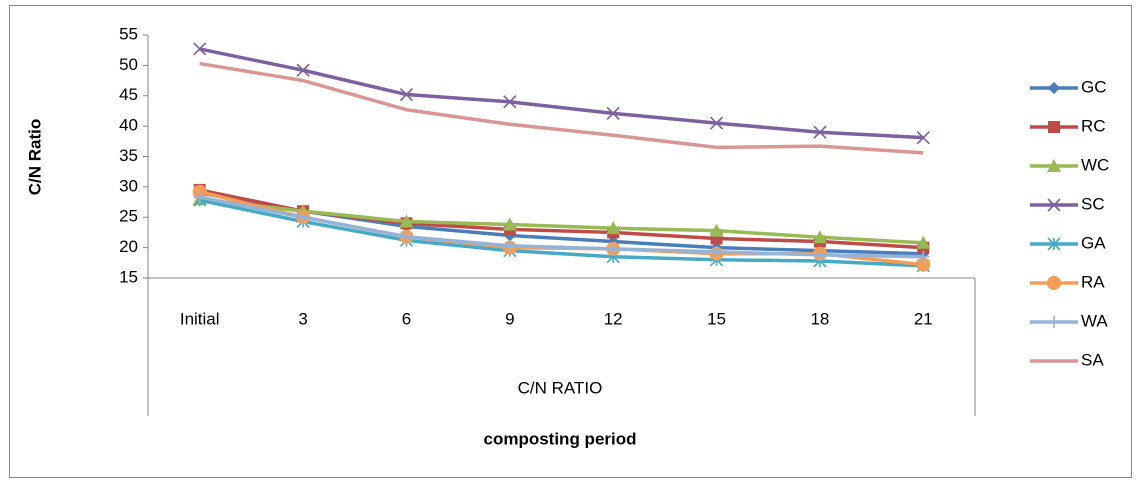  Describe the element at coordinates (509, 318) in the screenshot. I see `x-tick-label: 9` at that location.